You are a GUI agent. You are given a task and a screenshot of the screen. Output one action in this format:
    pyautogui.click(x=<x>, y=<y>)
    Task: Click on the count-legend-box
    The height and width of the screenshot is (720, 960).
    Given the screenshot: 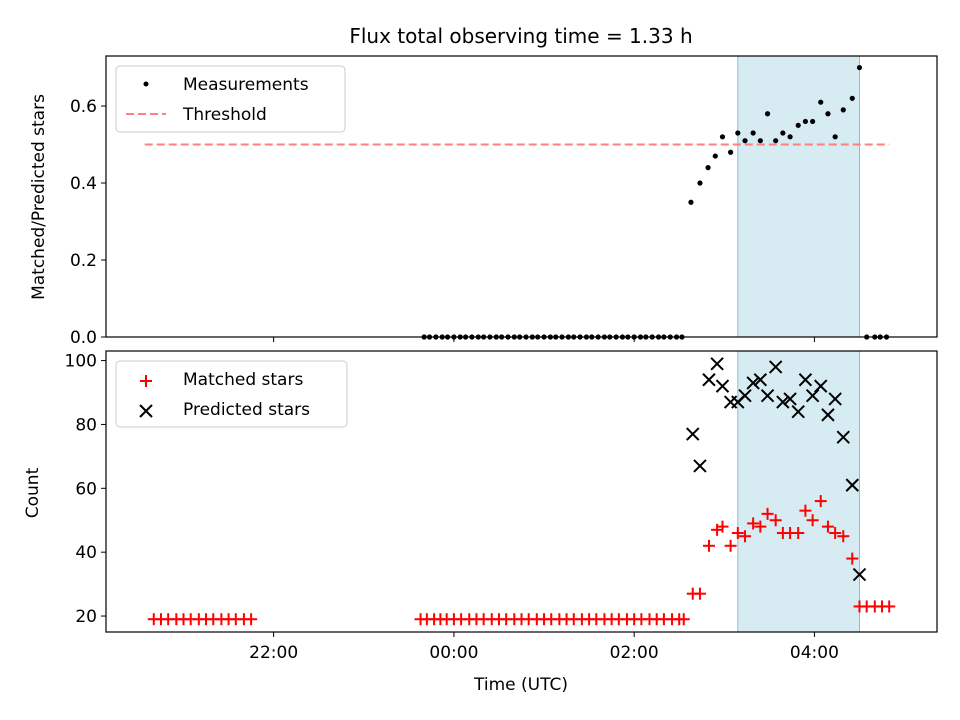 What is the action you would take?
    pyautogui.click(x=231, y=394)
    